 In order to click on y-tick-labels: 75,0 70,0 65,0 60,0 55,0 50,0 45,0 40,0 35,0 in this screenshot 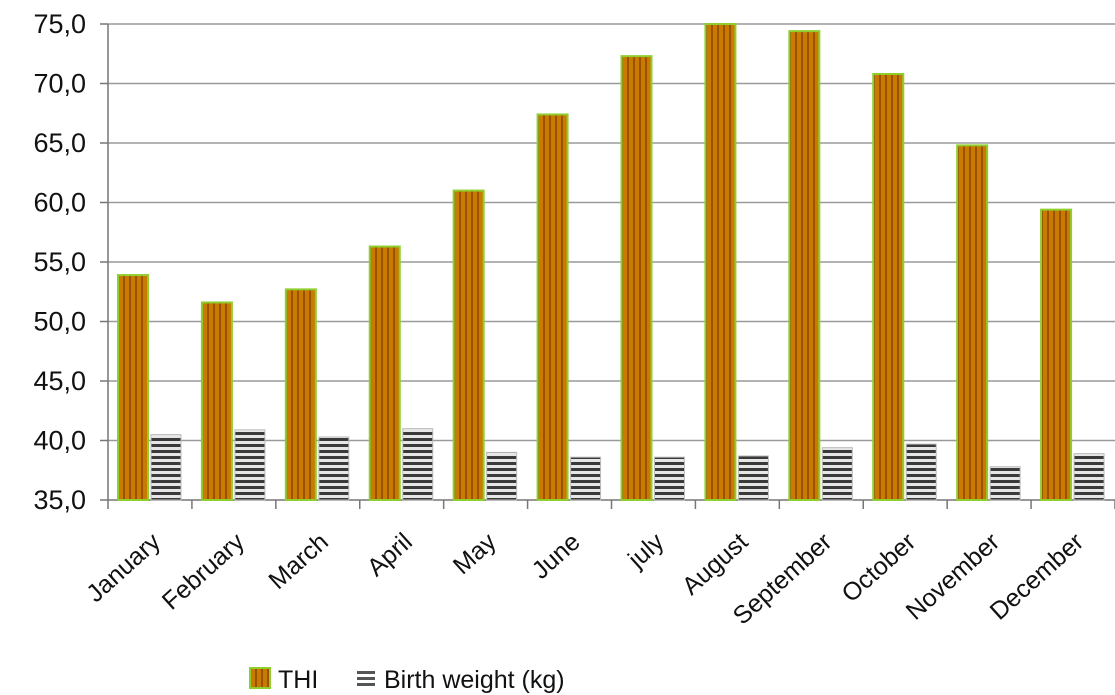, I will do `click(59, 262)`.